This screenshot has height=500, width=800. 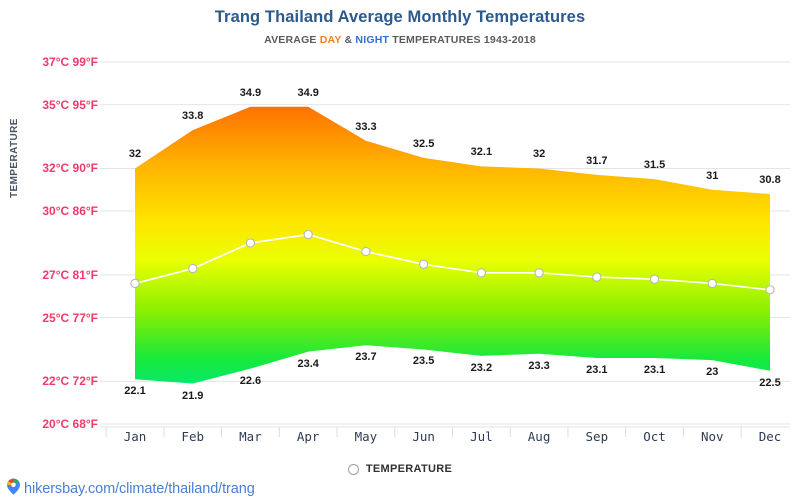 What do you see at coordinates (308, 363) in the screenshot?
I see `night-value-apr: 23.4` at bounding box center [308, 363].